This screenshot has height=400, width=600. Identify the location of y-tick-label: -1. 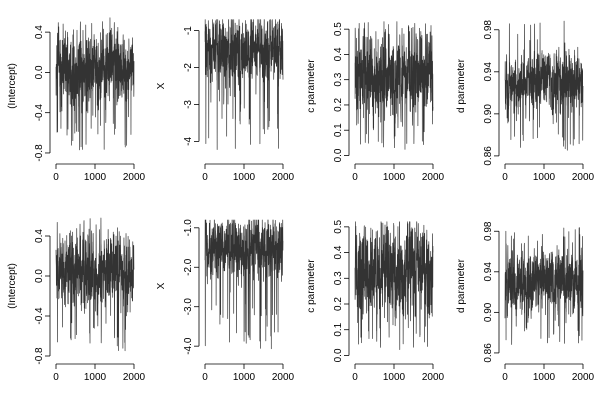
(188, 30).